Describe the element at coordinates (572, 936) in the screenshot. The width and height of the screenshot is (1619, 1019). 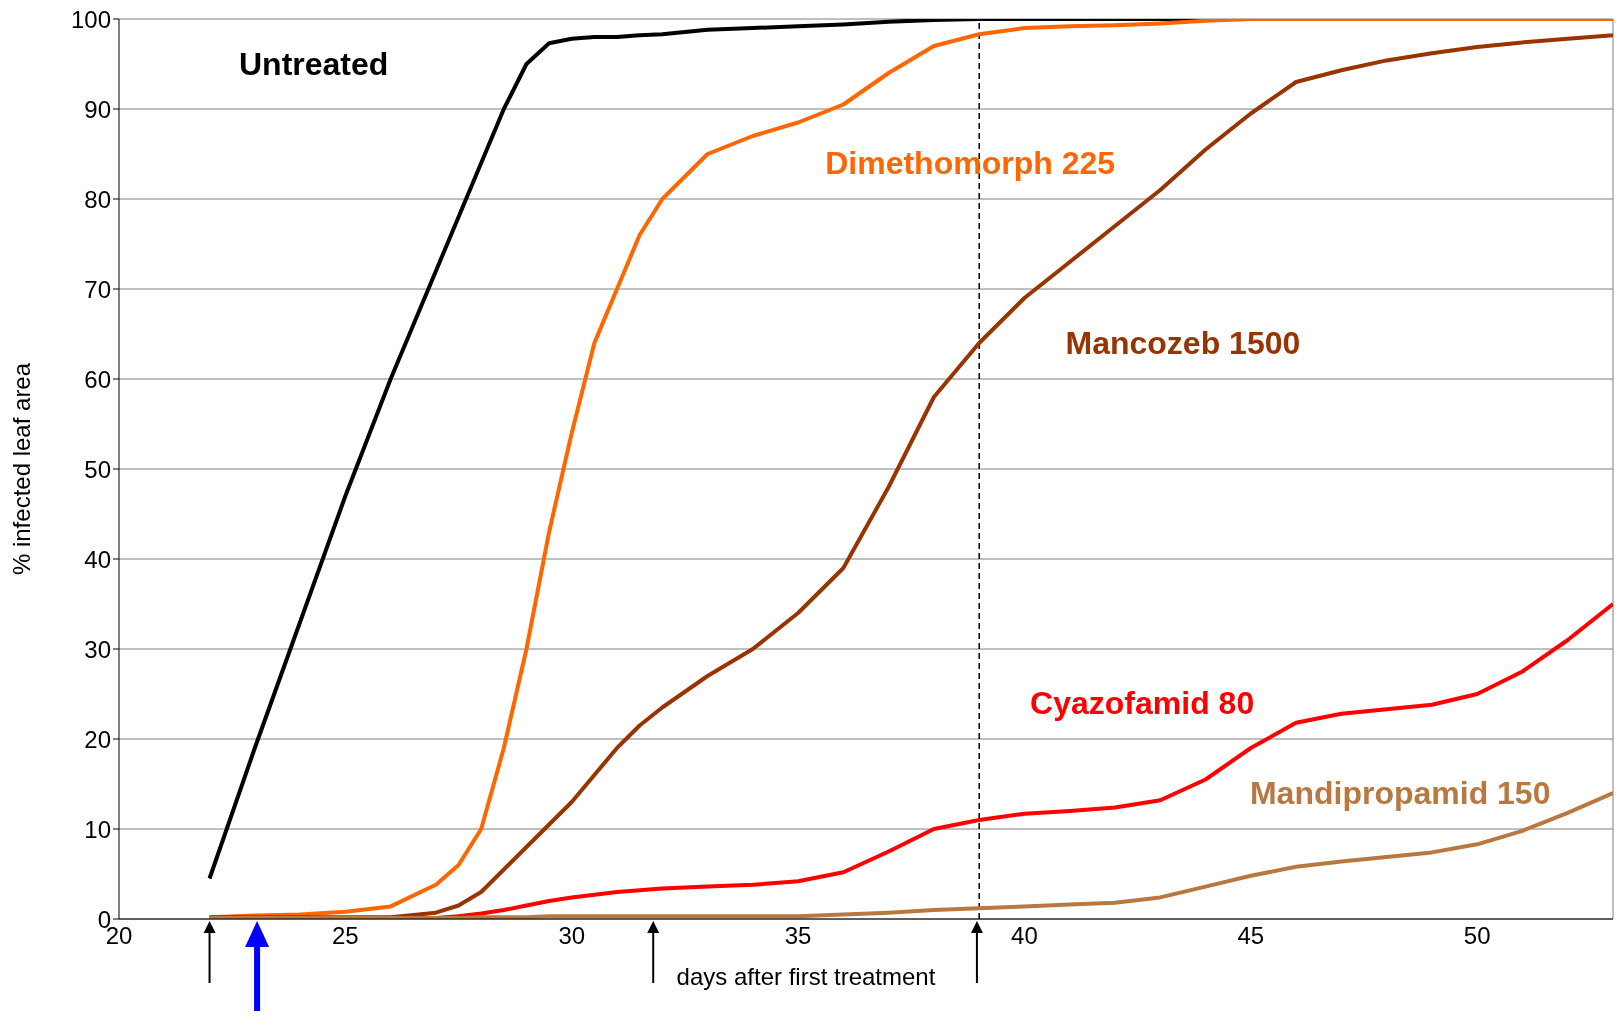
I see `x-tick-label: 30` at that location.